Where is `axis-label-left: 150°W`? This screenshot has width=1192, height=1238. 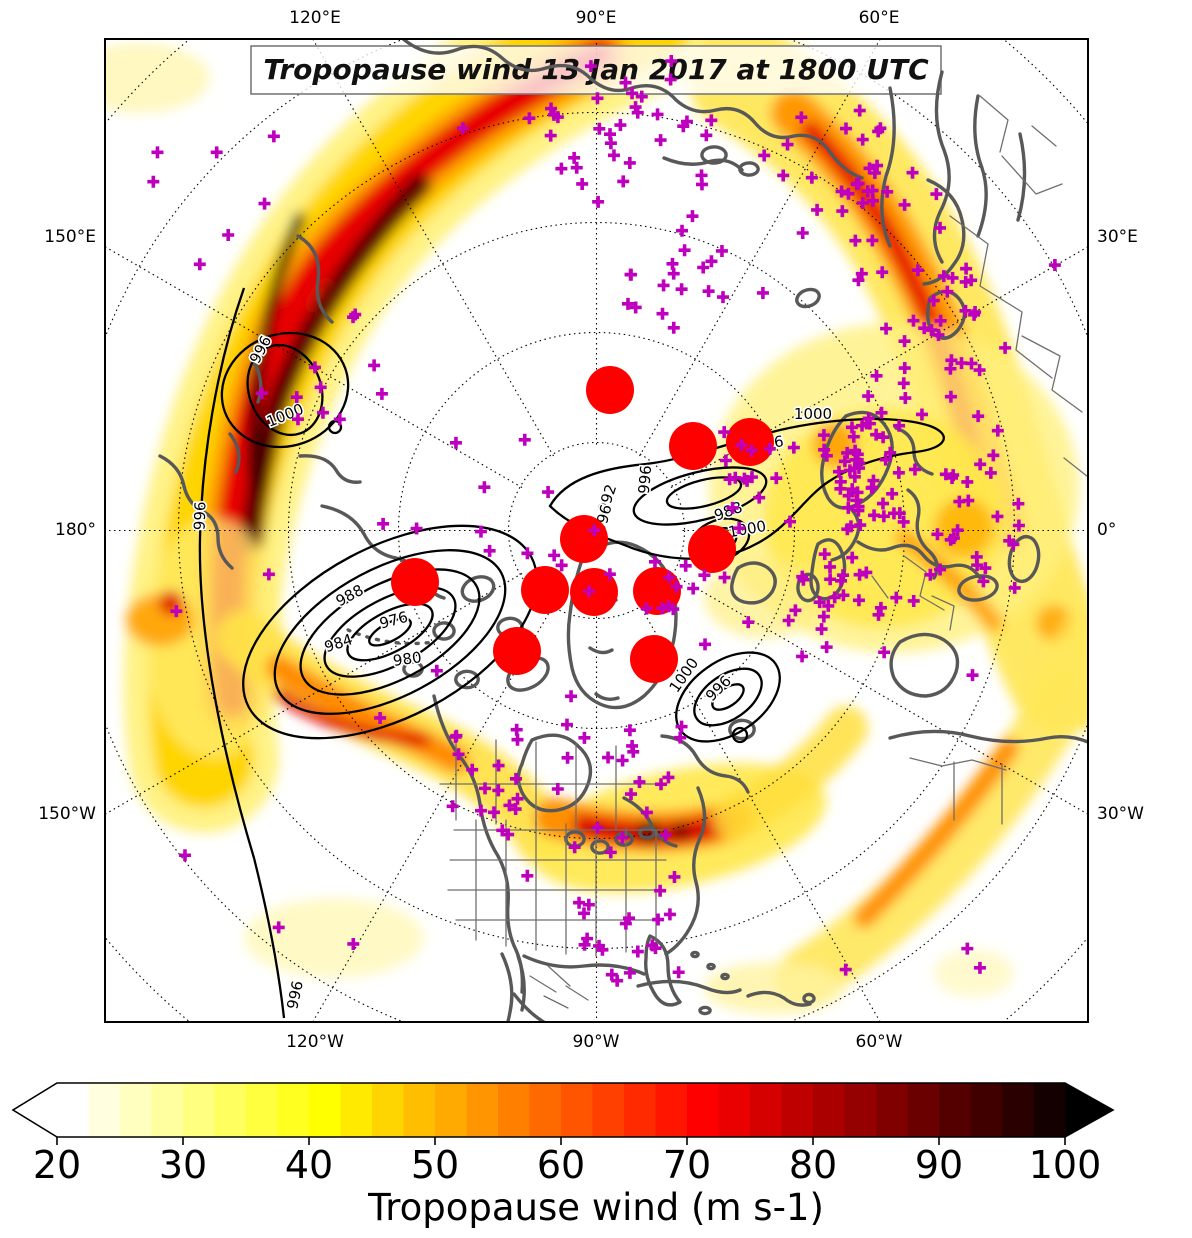
axis-label-left: 150°W is located at coordinates (67, 814).